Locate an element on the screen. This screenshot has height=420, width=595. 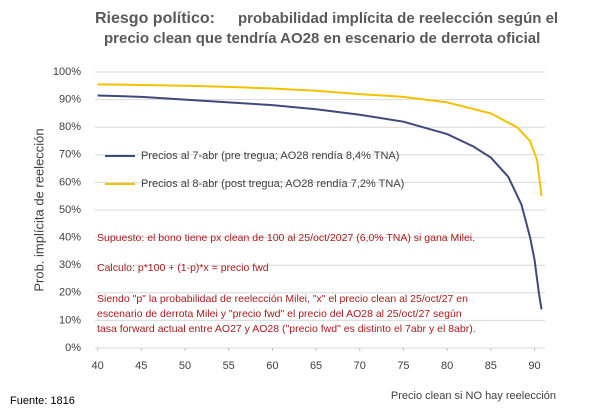
x-tick-label: 75 is located at coordinates (403, 366).